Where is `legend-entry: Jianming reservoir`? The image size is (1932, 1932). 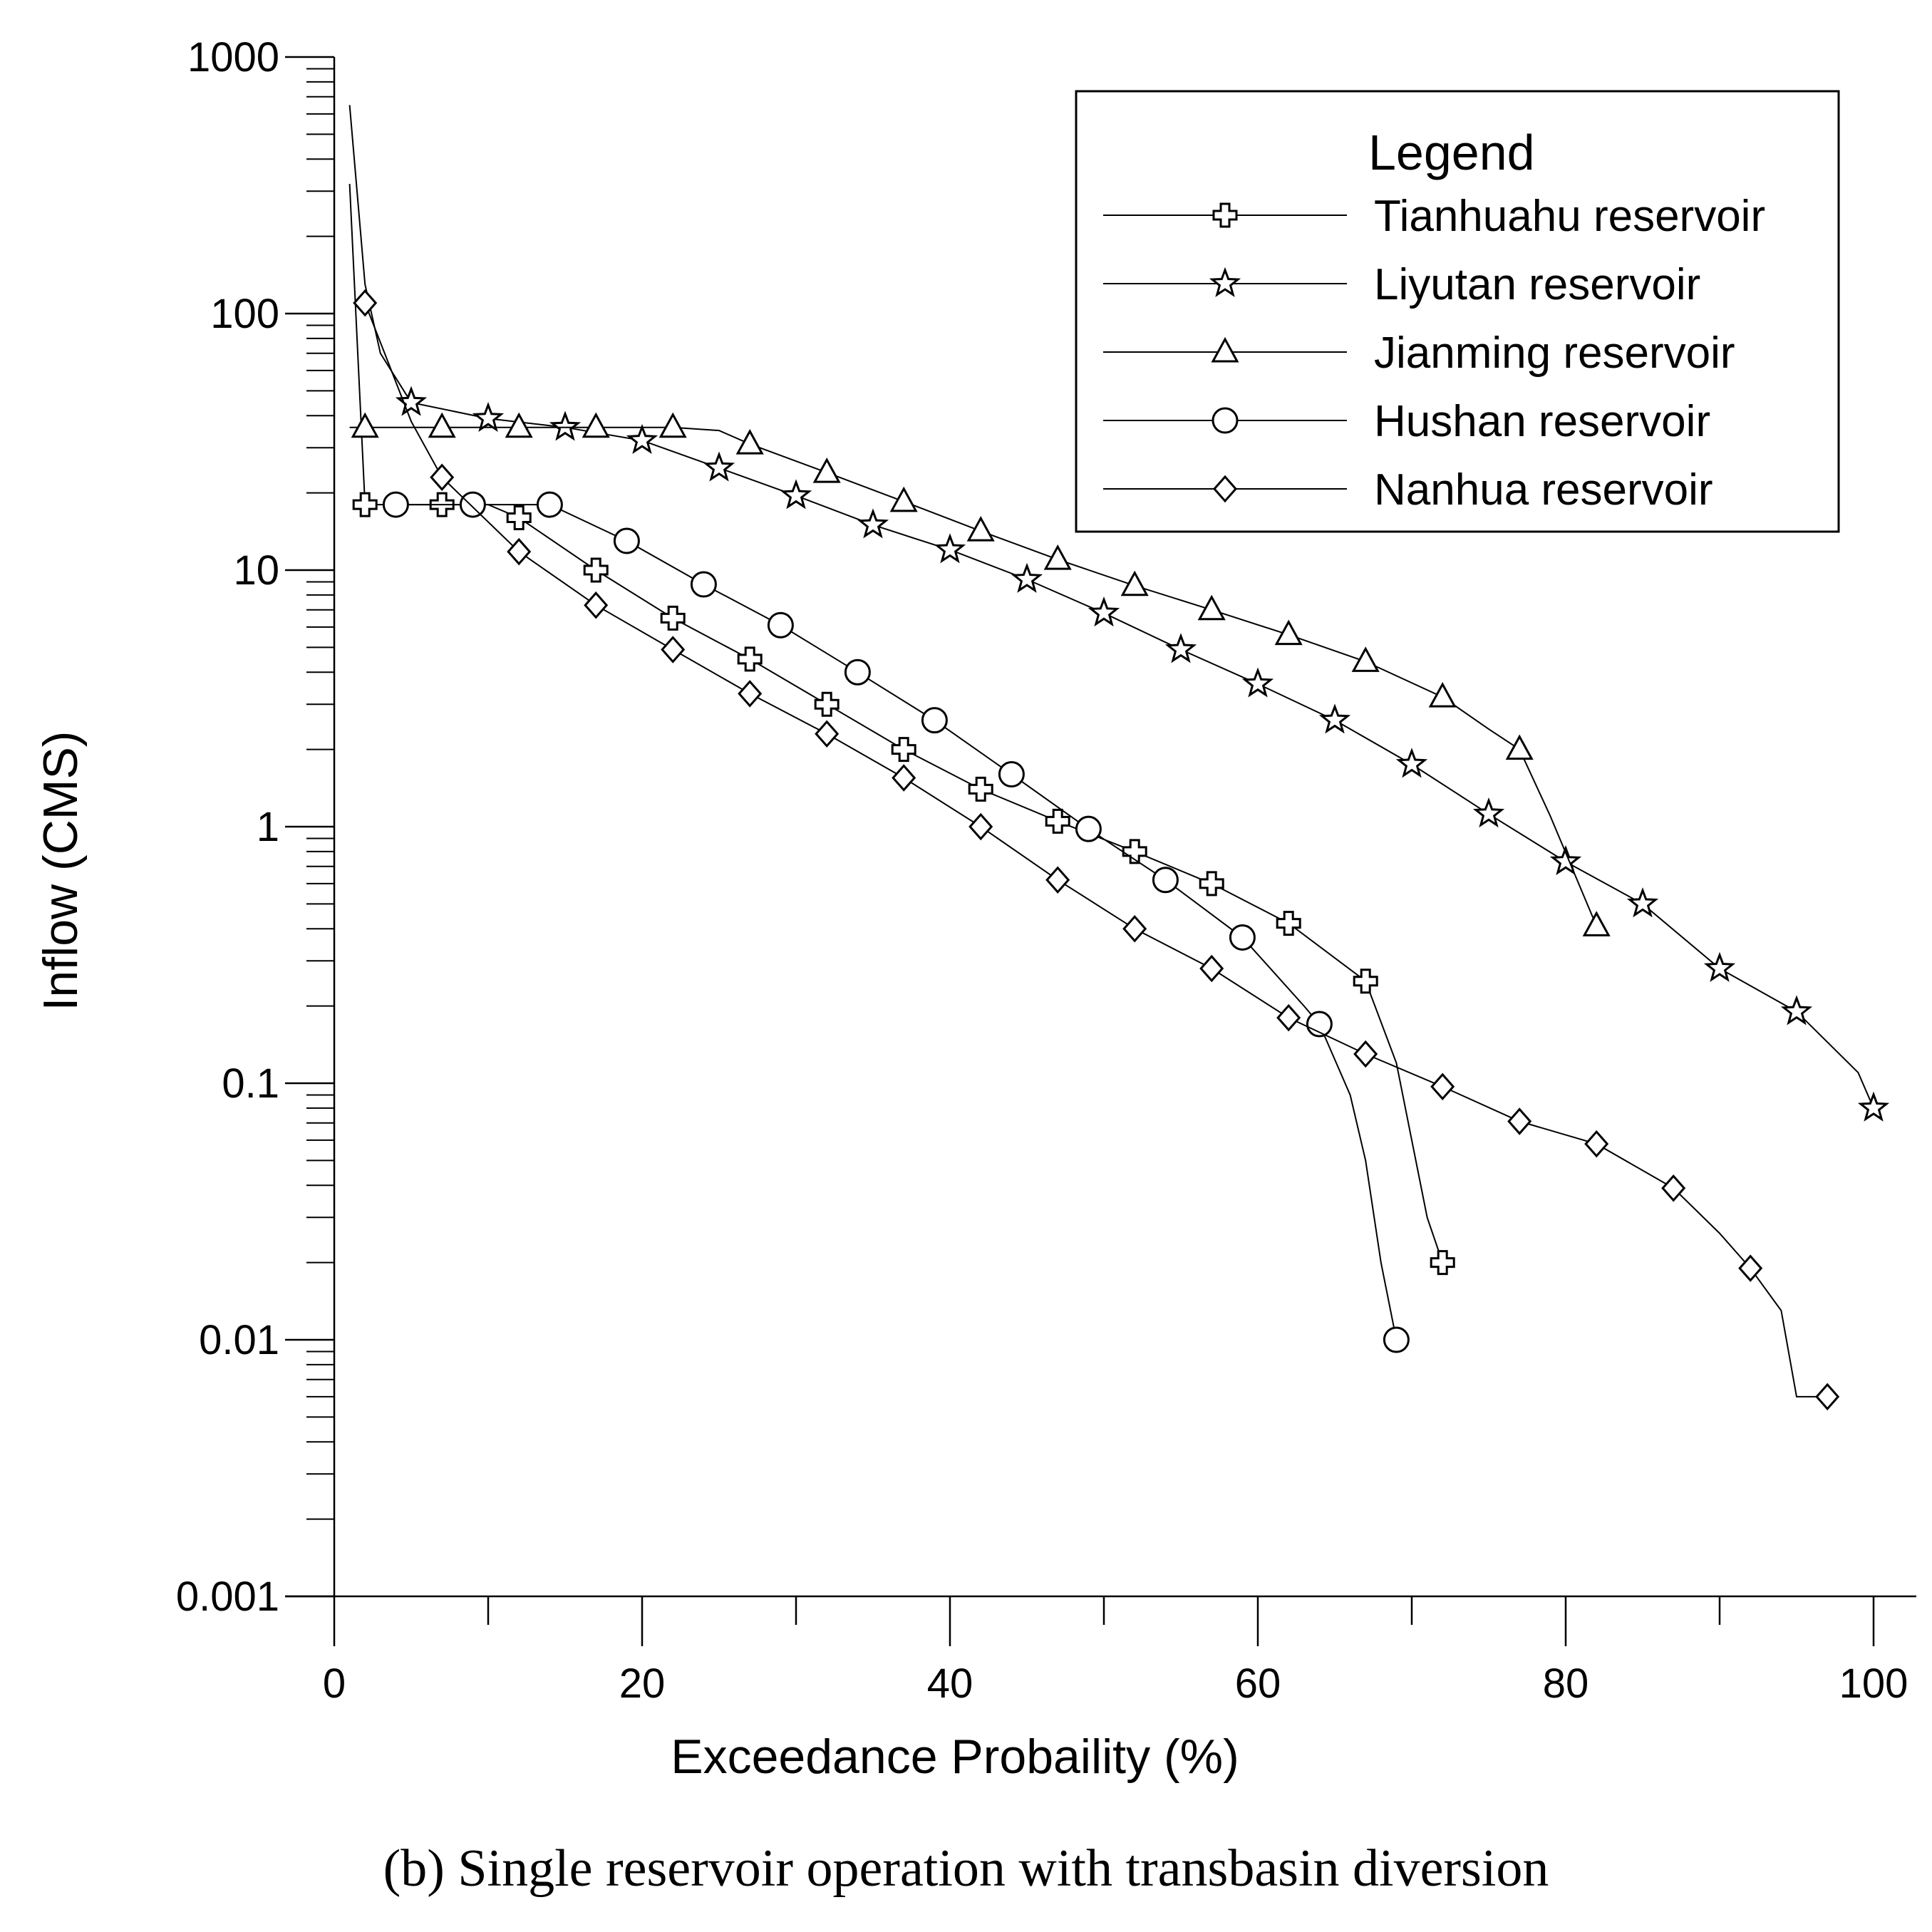
legend-entry: Jianming reservoir is located at coordinates (1419, 353).